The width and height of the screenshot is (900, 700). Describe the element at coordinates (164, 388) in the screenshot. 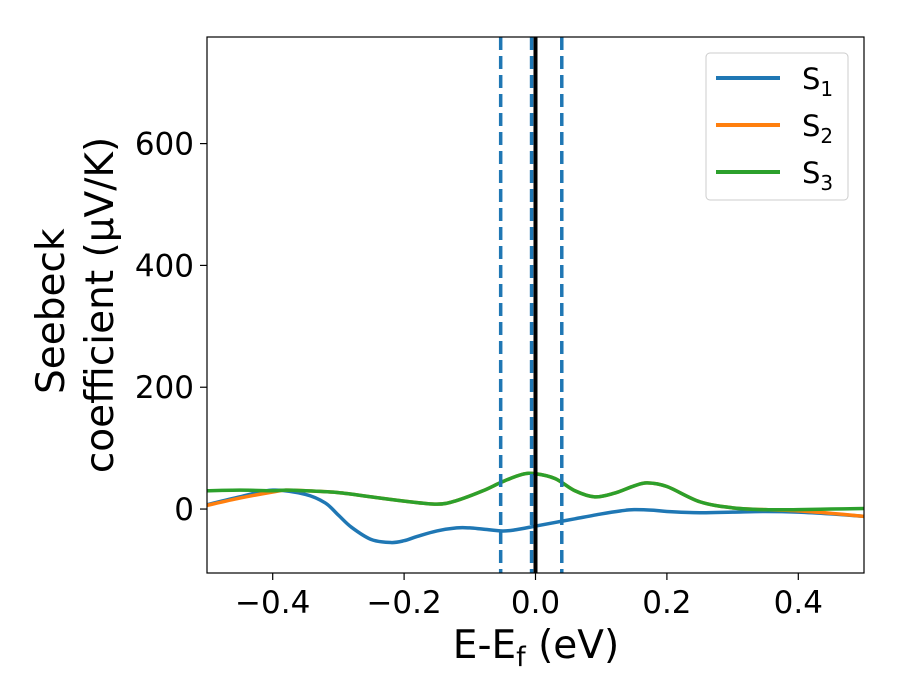

I see `y-tick-label: 200` at that location.